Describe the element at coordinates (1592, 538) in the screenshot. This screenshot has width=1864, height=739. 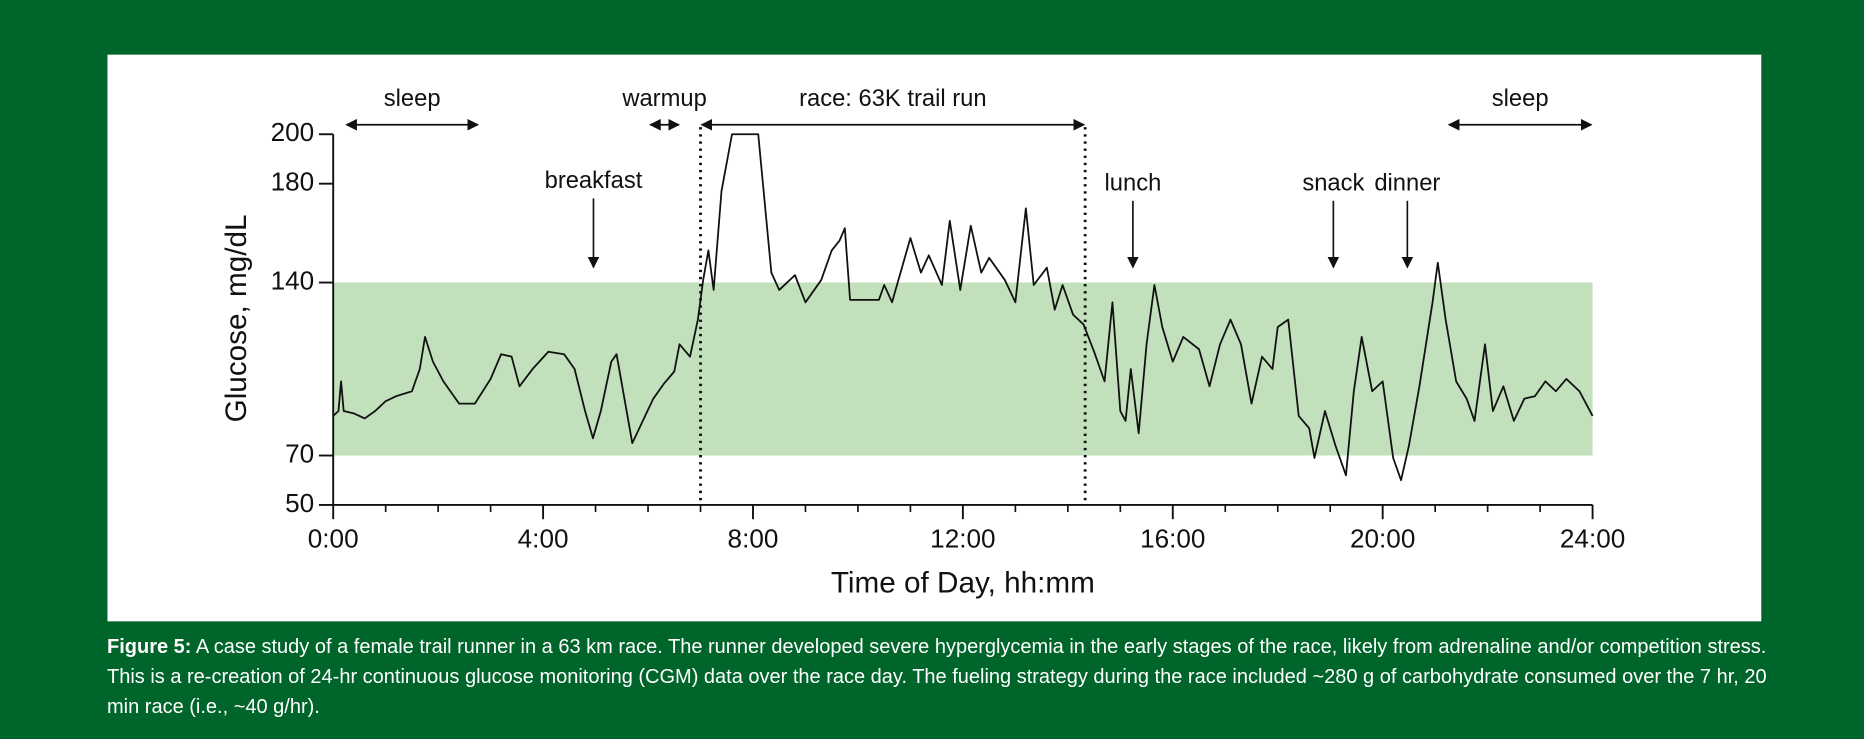
I see `x-tick-label: 24:00` at that location.